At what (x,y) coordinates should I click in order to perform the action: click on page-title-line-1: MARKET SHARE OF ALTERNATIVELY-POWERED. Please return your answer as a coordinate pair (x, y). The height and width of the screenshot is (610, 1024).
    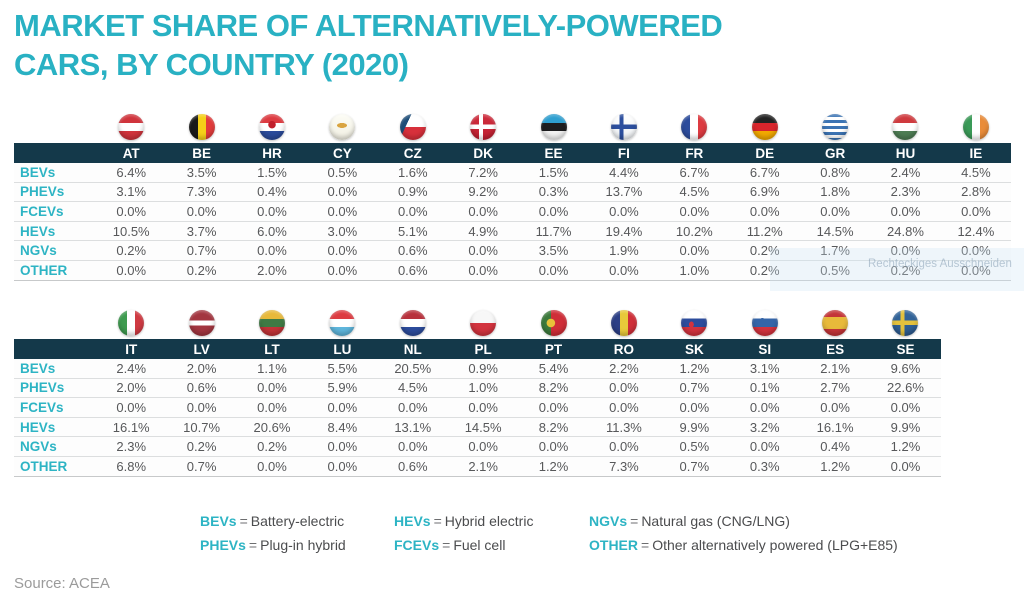
    Looking at the image, I should click on (368, 25).